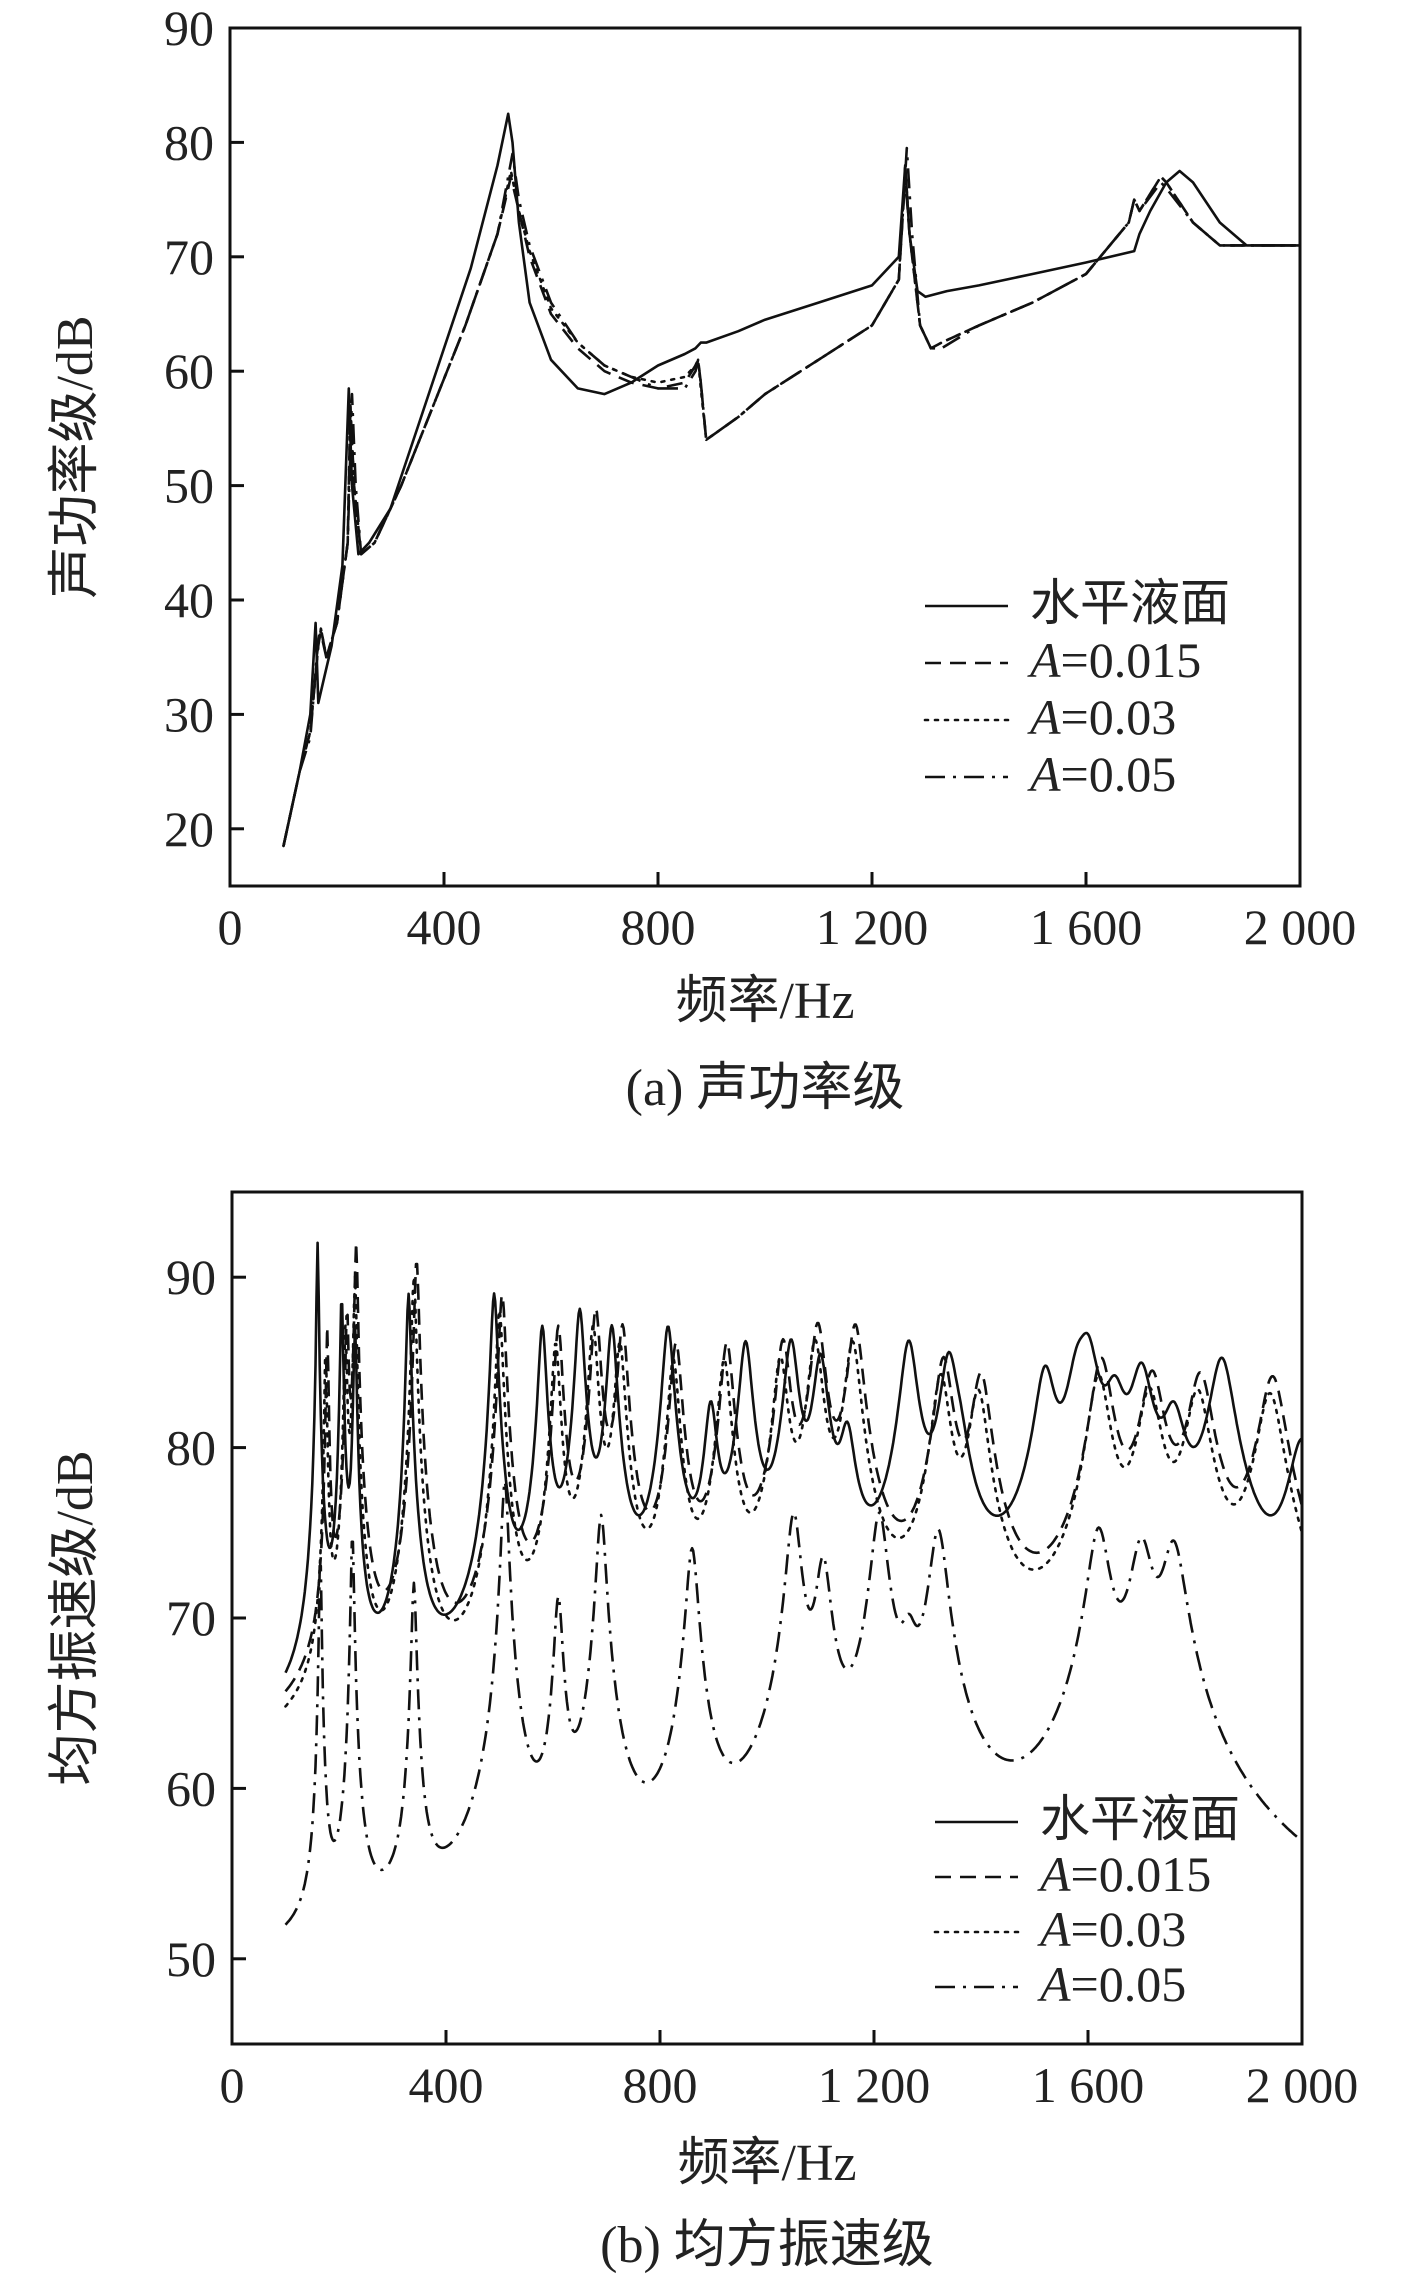 The height and width of the screenshot is (2280, 1417). What do you see at coordinates (793, 1457) in the screenshot?
I see `series-line-solid` at bounding box center [793, 1457].